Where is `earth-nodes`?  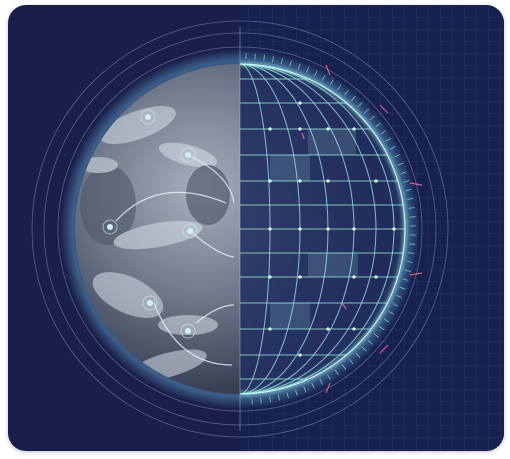
earth-nodes is located at coordinates (150, 224).